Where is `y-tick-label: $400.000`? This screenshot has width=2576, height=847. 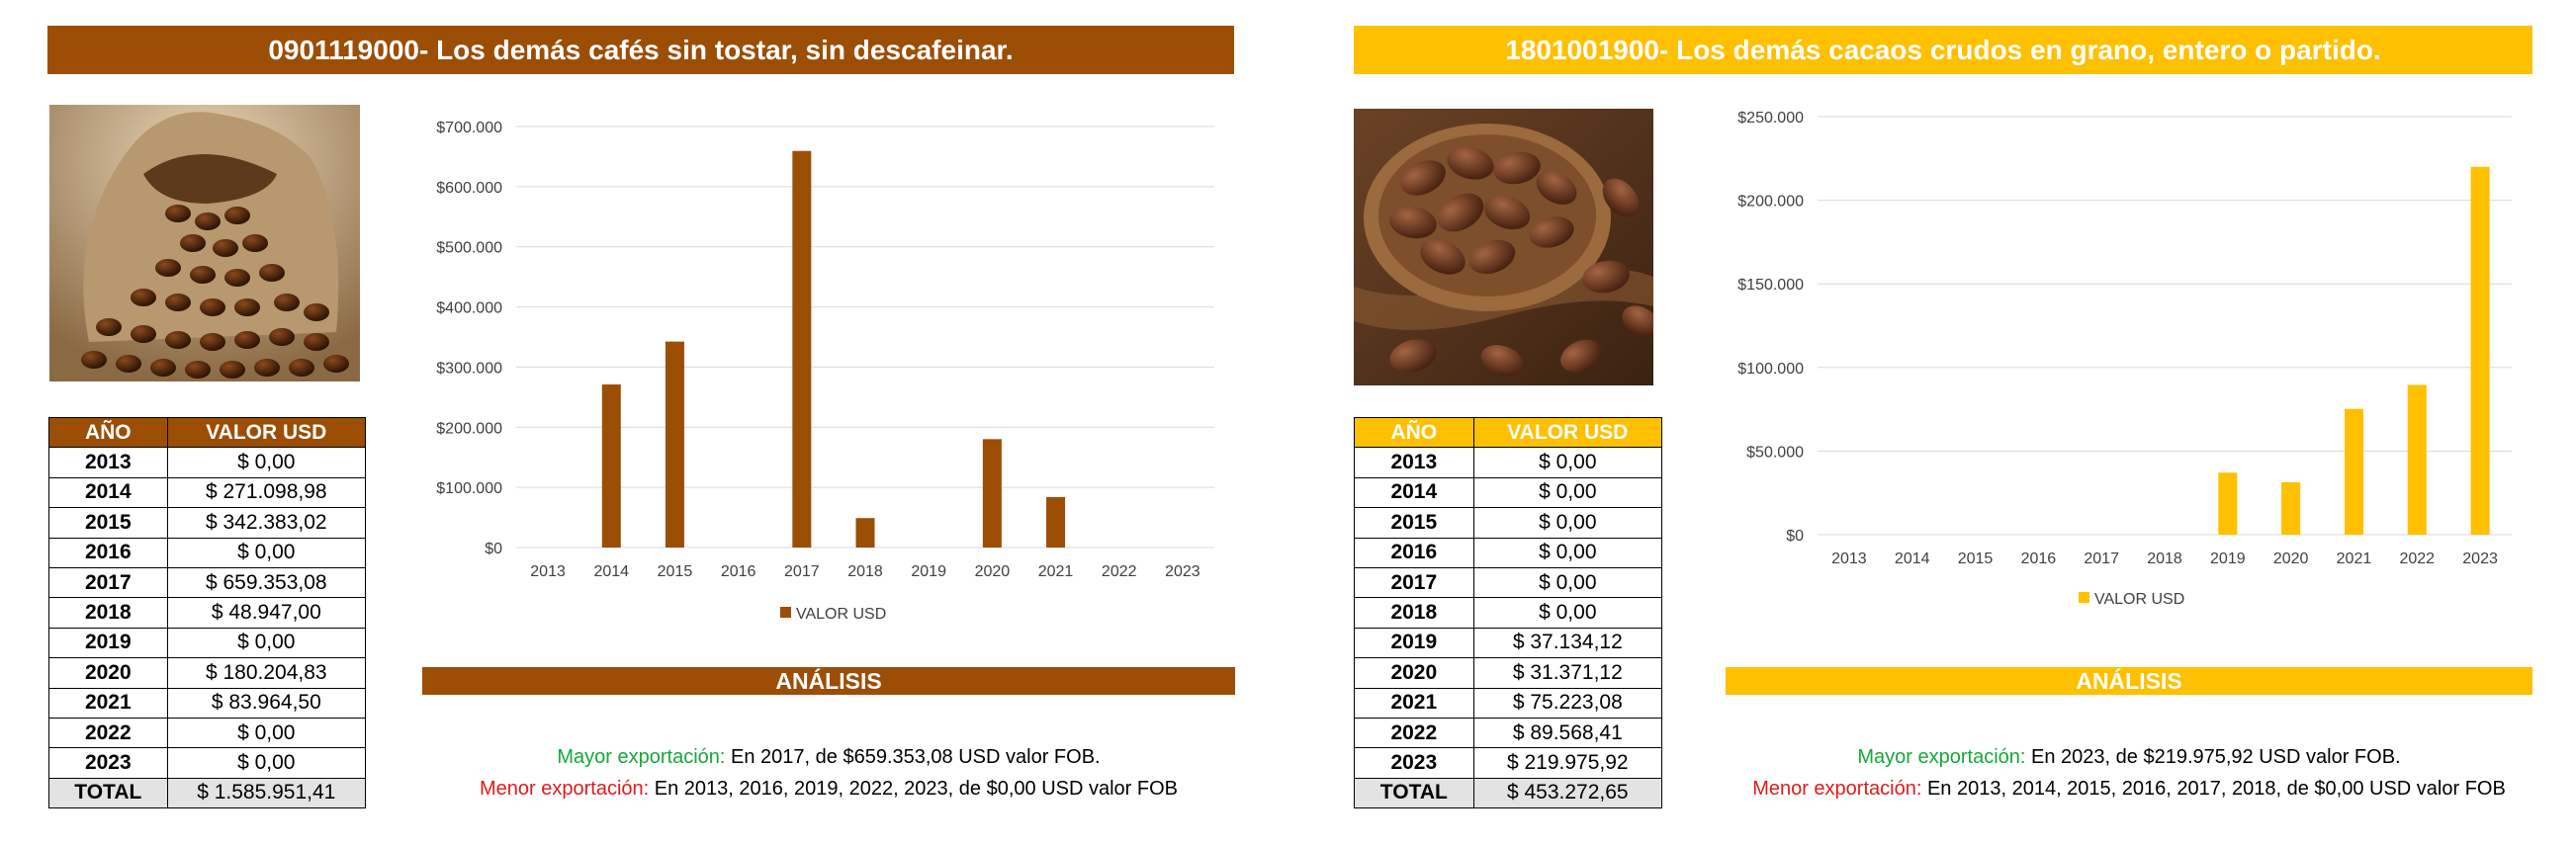
y-tick-label: $400.000 is located at coordinates (469, 308).